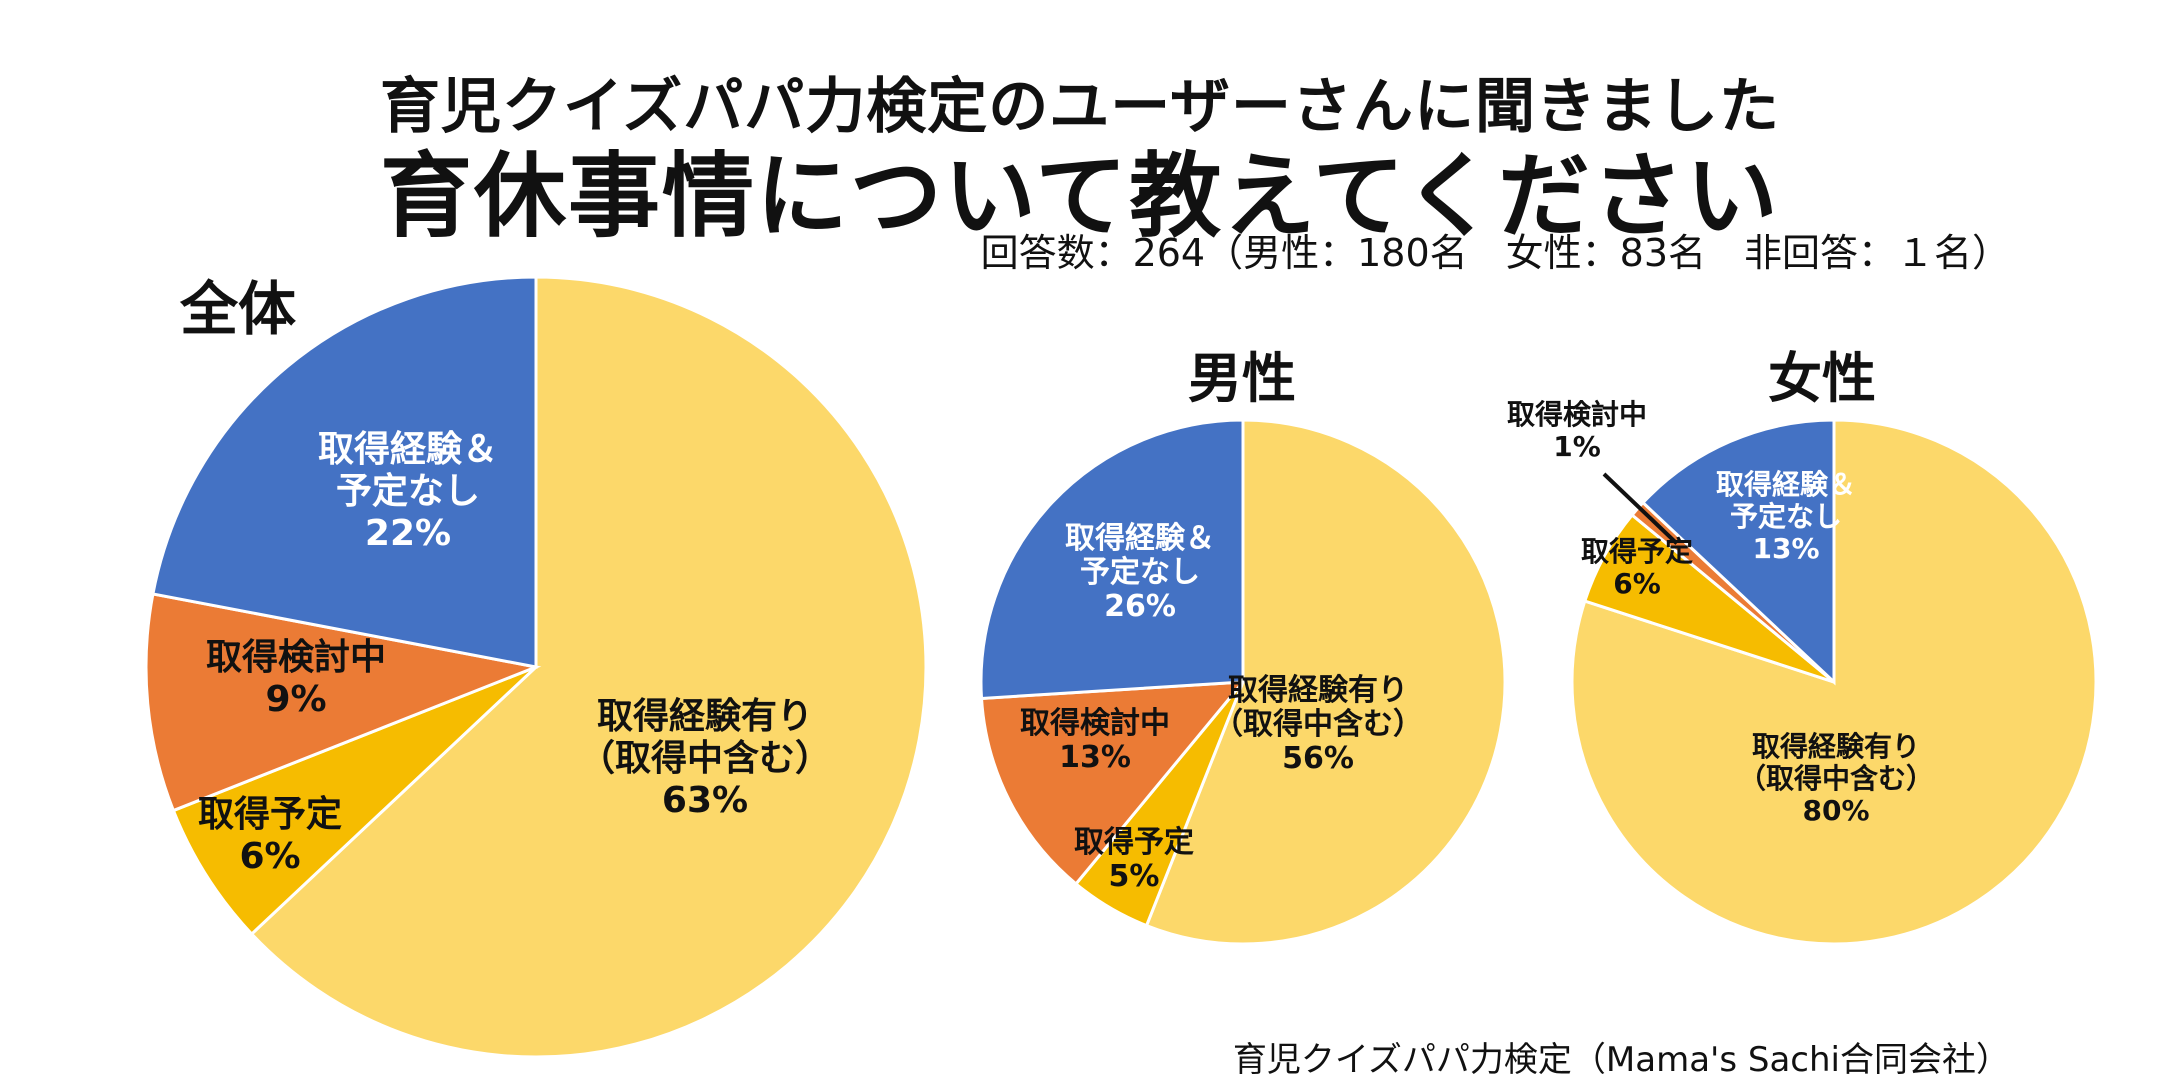 The image size is (2160, 1081). Describe the element at coordinates (1134, 876) in the screenshot. I see `slice-label-line: 5%` at that location.